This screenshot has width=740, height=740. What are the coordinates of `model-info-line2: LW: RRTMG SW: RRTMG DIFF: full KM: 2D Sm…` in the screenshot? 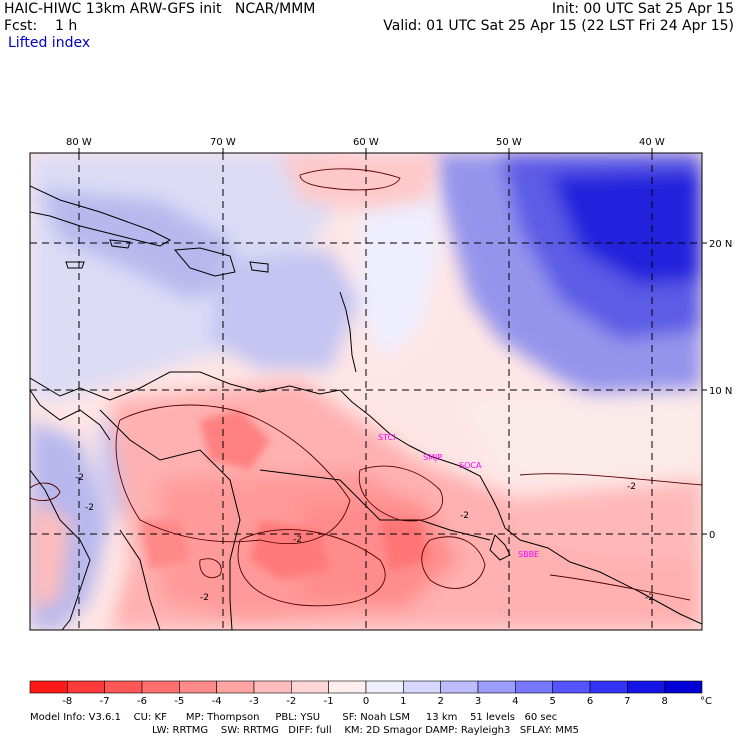 It's located at (365, 730).